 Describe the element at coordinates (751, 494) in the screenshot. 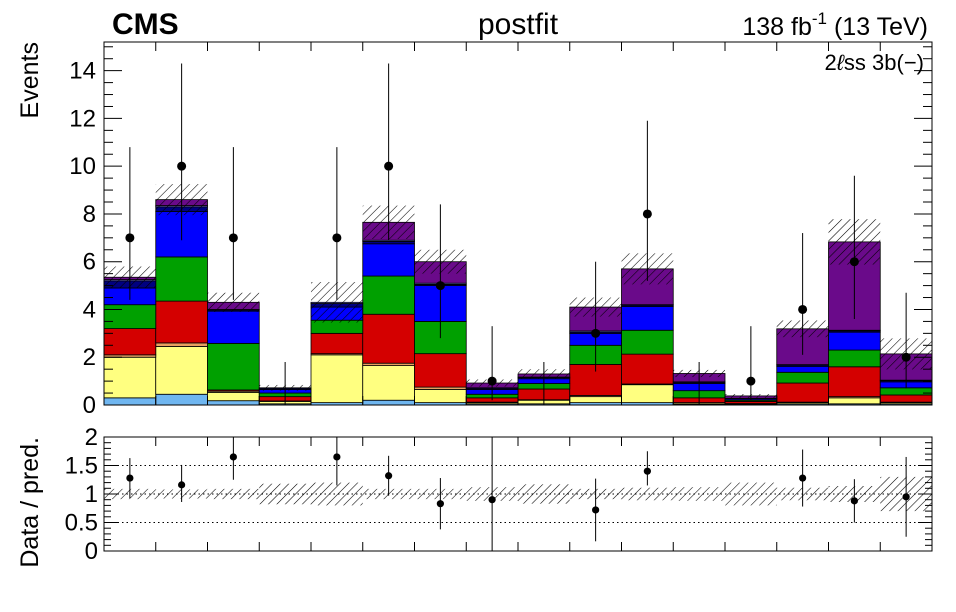

I see `ratio-band-b13` at that location.